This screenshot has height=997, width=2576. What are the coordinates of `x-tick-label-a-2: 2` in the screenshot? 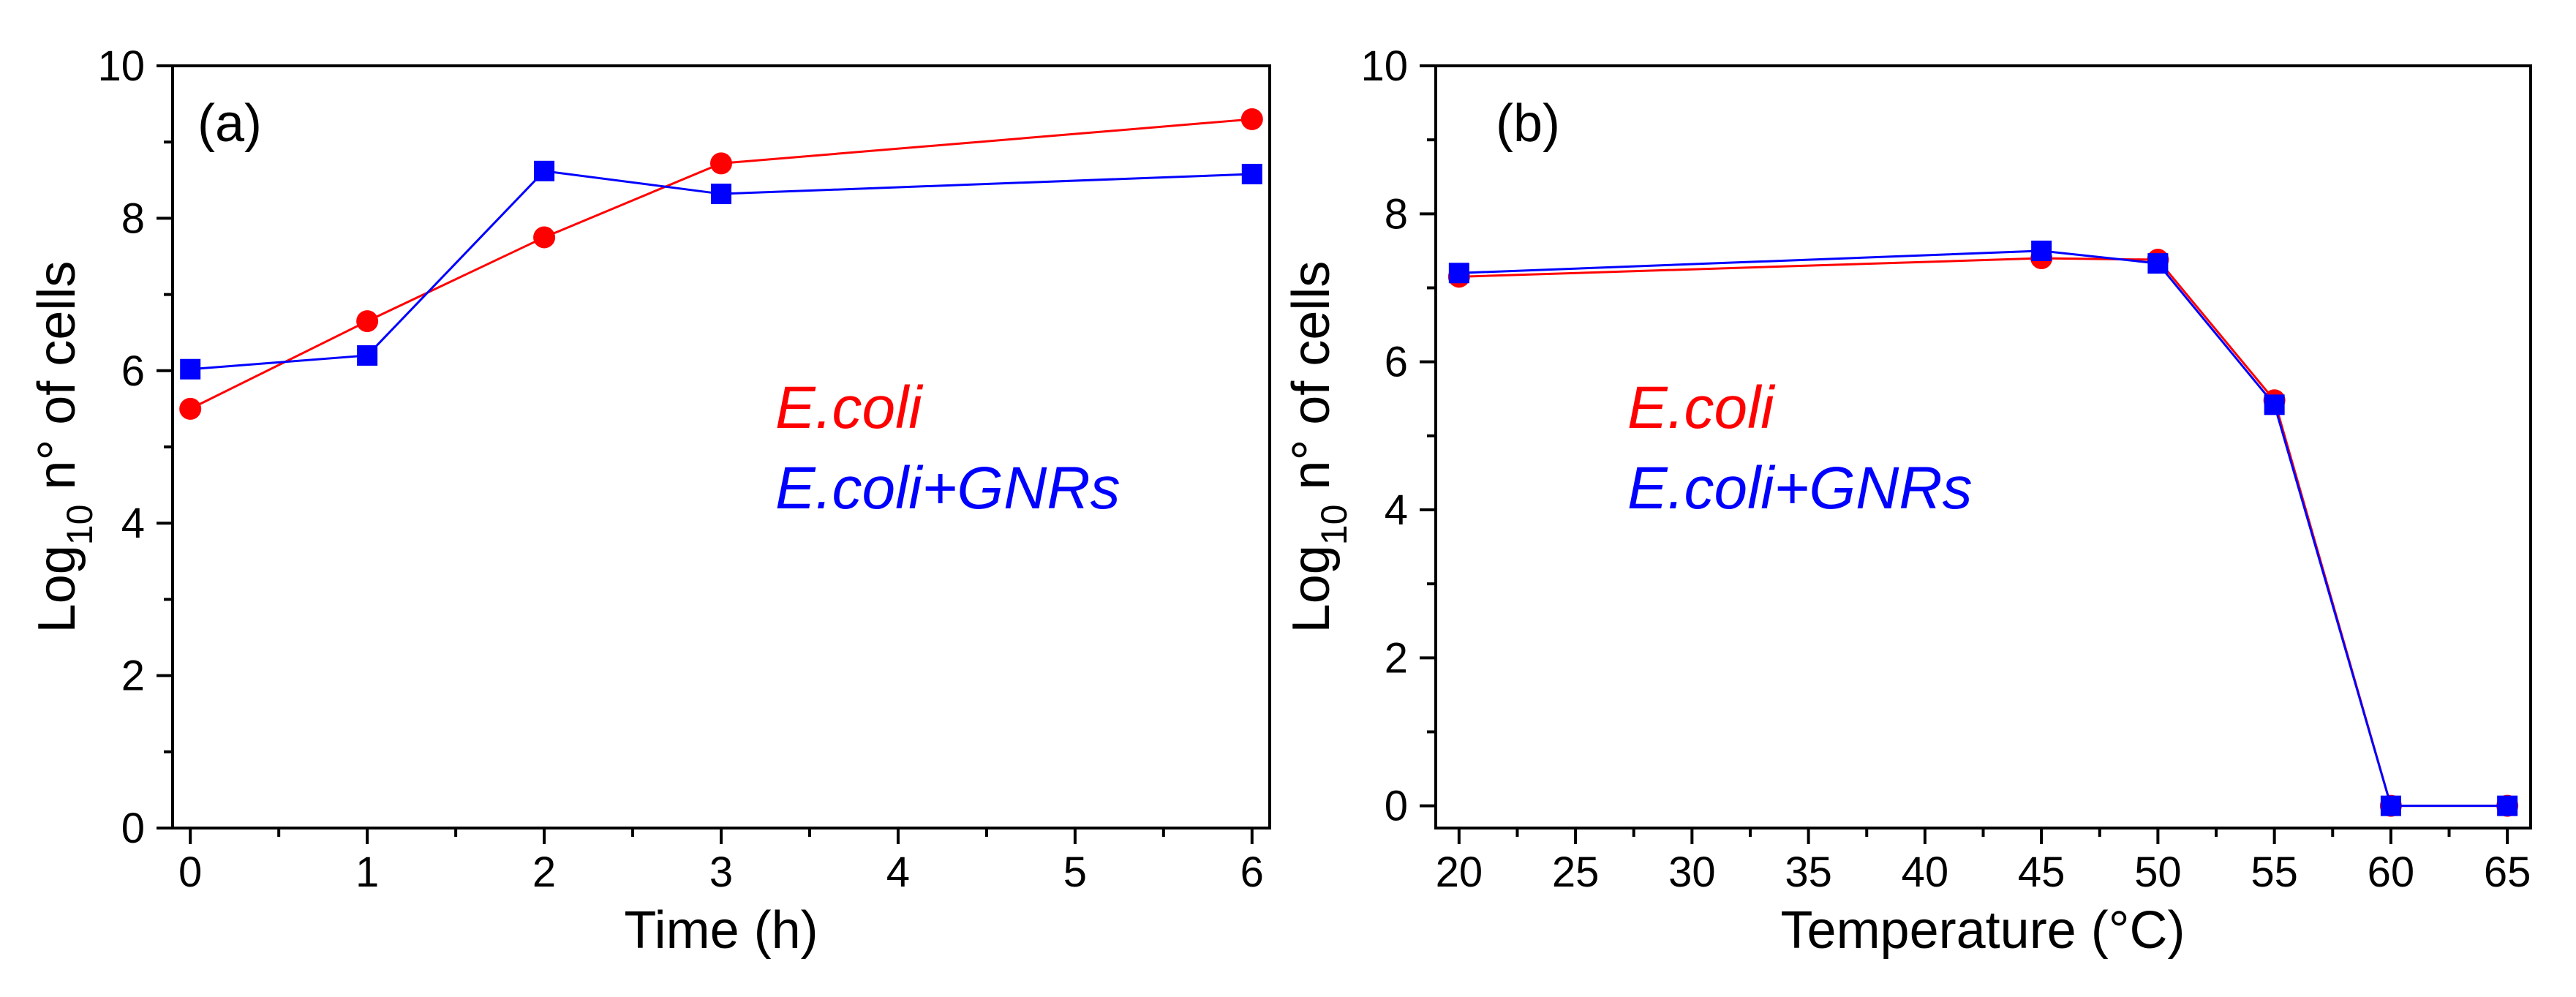 It's located at (544, 872).